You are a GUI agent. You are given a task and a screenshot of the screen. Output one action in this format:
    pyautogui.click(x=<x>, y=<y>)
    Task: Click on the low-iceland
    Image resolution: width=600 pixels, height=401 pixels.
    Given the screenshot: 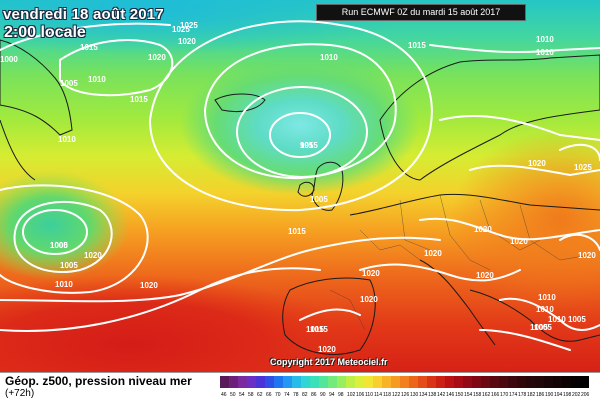 What is the action you would take?
    pyautogui.click(x=300, y=125)
    